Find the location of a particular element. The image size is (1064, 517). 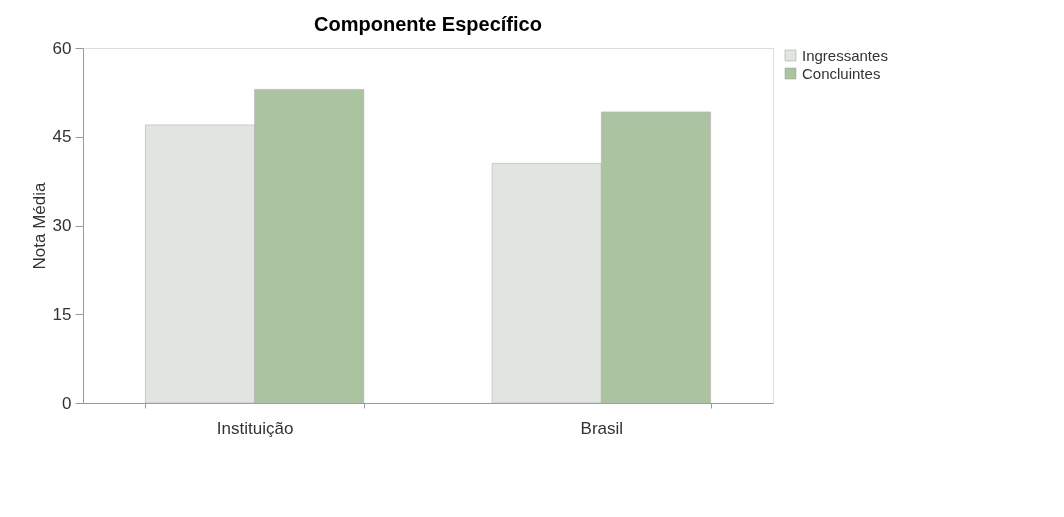

y-tick-label: 30 is located at coordinates (62, 225).